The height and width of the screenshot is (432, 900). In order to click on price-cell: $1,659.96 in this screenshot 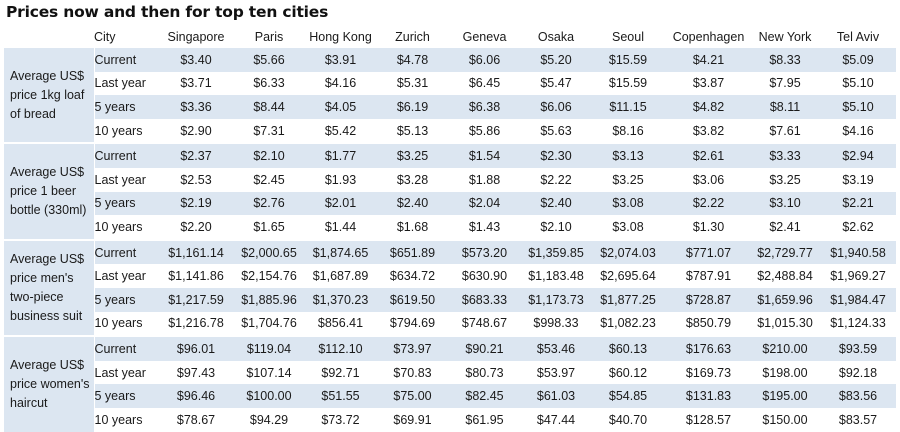, I will do `click(785, 299)`.